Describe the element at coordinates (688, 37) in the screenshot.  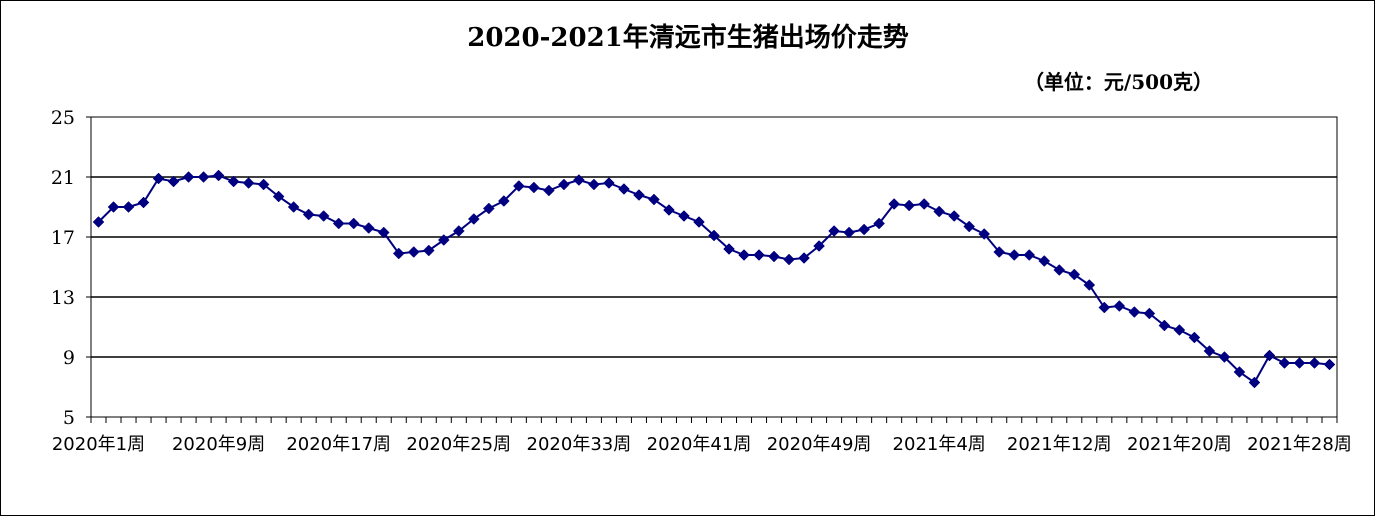
I see `chart-title: 2020-2021年清远市生猪出场价走势` at that location.